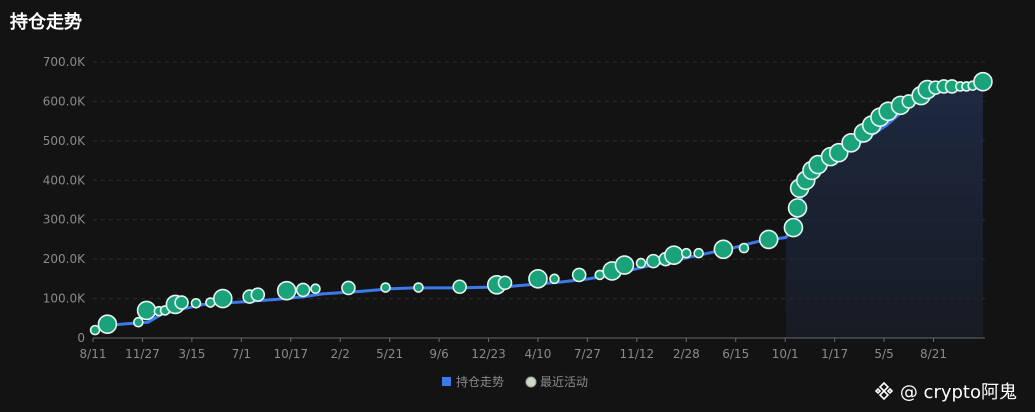 Image resolution: width=1035 pixels, height=412 pixels. What do you see at coordinates (64, 62) in the screenshot?
I see `y-tick-label: 700.0K` at bounding box center [64, 62].